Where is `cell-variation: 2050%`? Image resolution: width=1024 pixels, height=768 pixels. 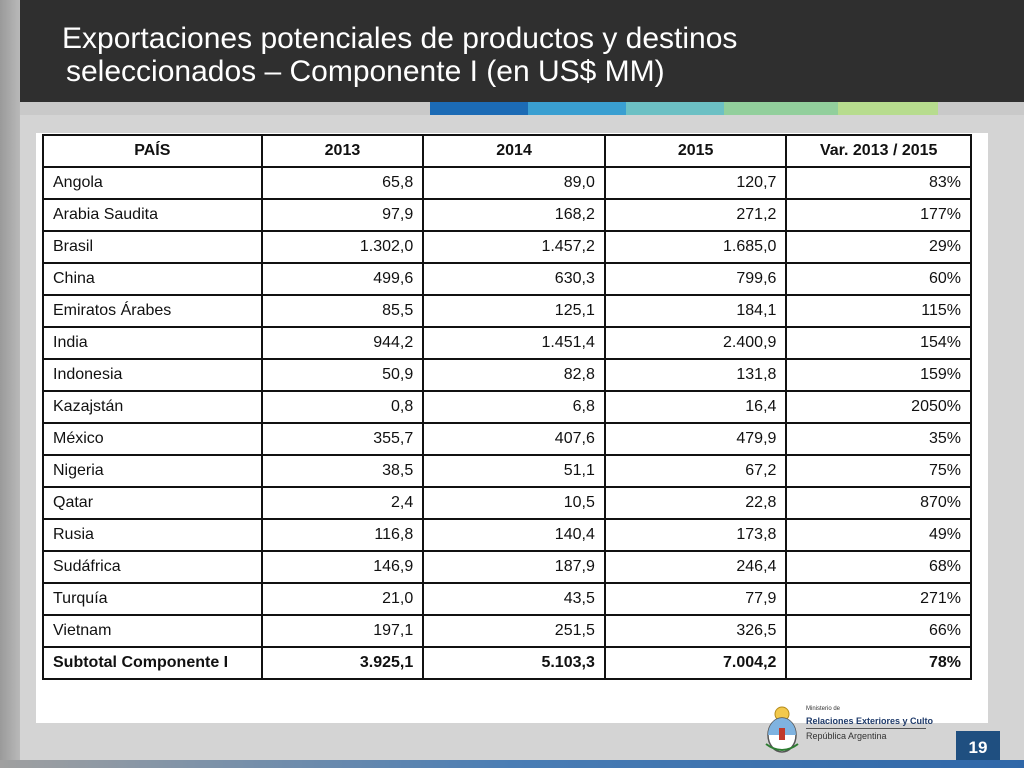
cell-variation: 2050% is located at coordinates (878, 407).